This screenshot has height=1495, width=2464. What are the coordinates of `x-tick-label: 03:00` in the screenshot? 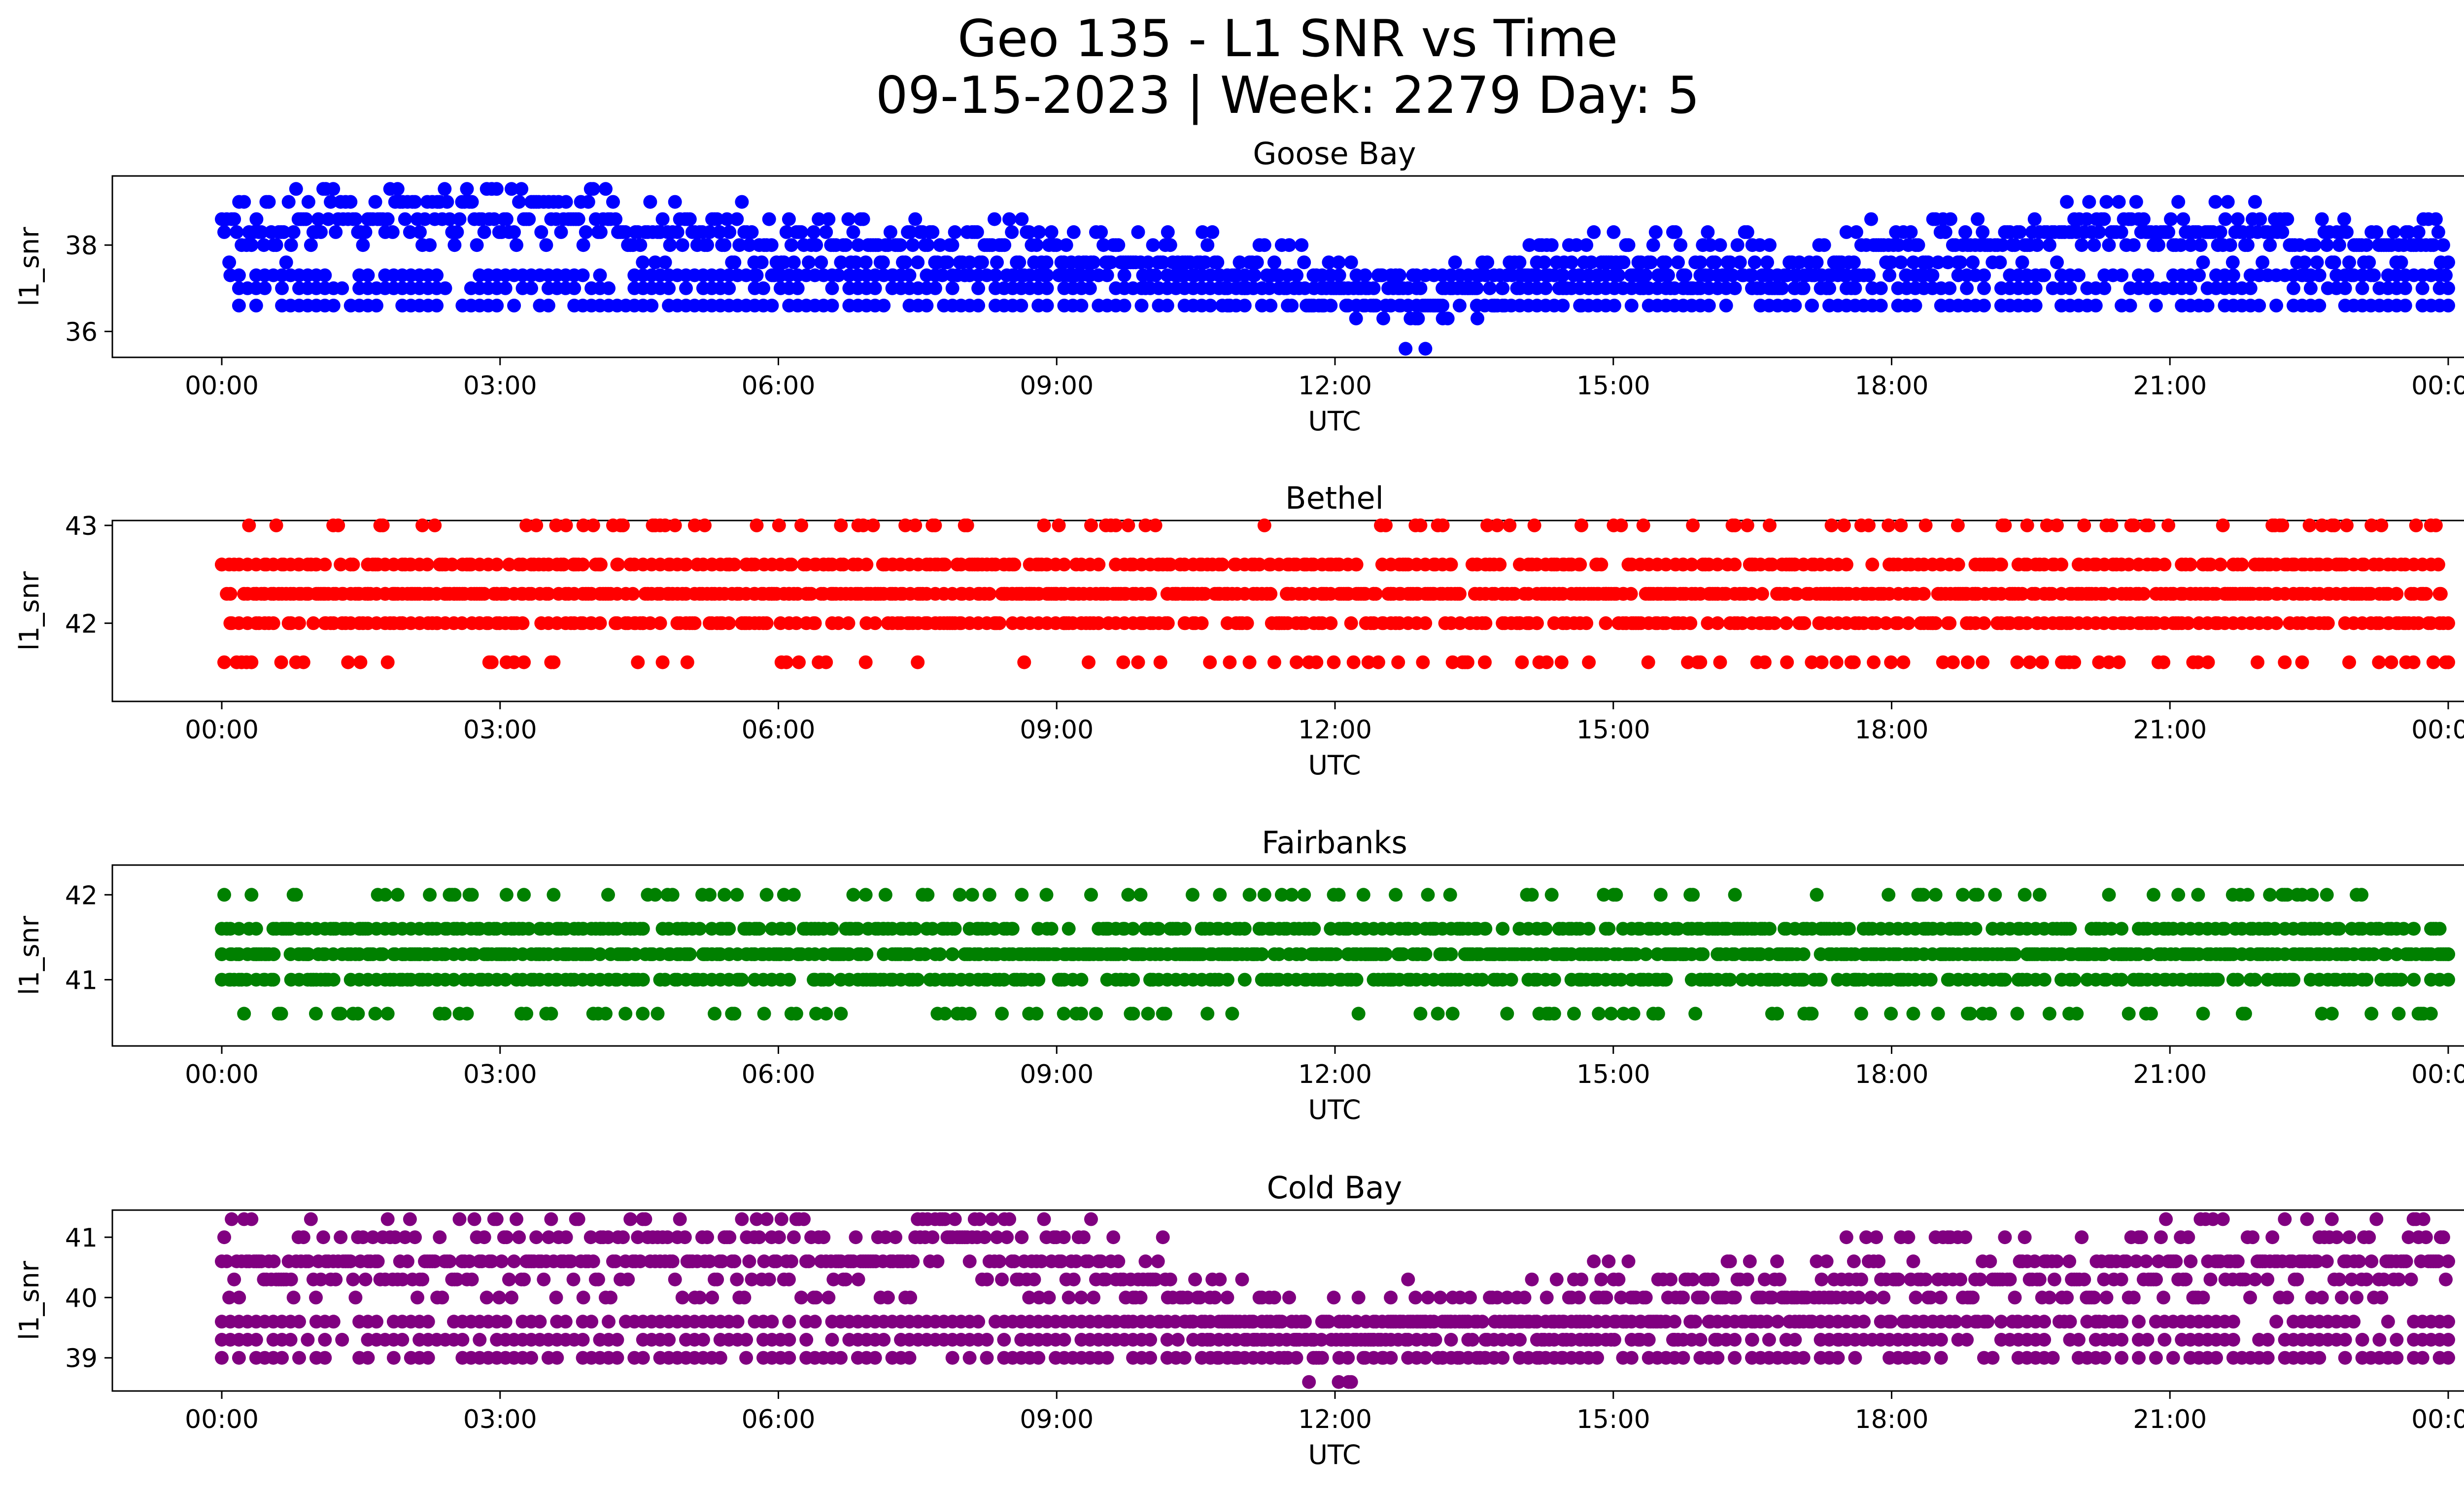 It's located at (500, 730).